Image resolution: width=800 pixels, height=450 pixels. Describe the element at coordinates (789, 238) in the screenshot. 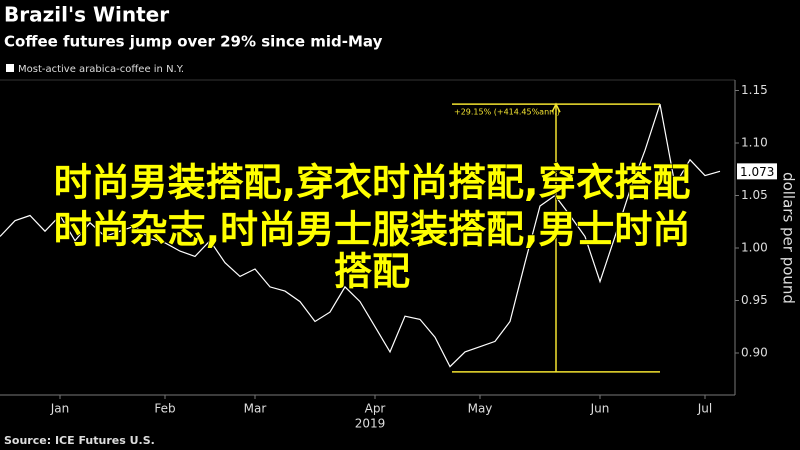

I see `y-axis-label: dollars per pound` at that location.